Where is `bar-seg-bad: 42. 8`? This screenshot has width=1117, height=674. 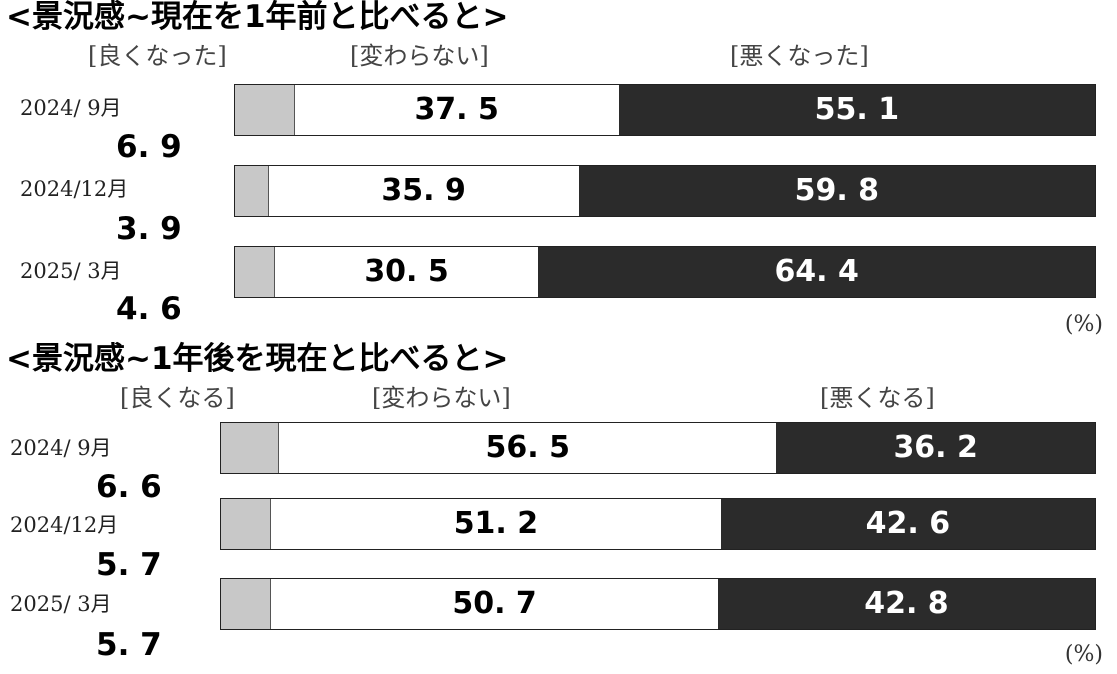 bar-seg-bad: 42. 8 is located at coordinates (906, 604).